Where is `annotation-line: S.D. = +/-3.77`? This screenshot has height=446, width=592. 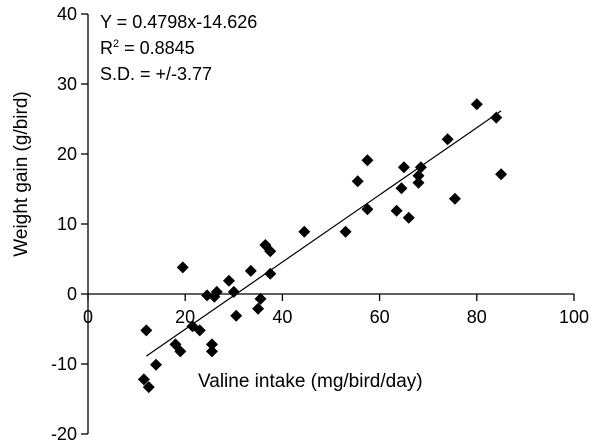 annotation-line: S.D. = +/-3.77 is located at coordinates (156, 74).